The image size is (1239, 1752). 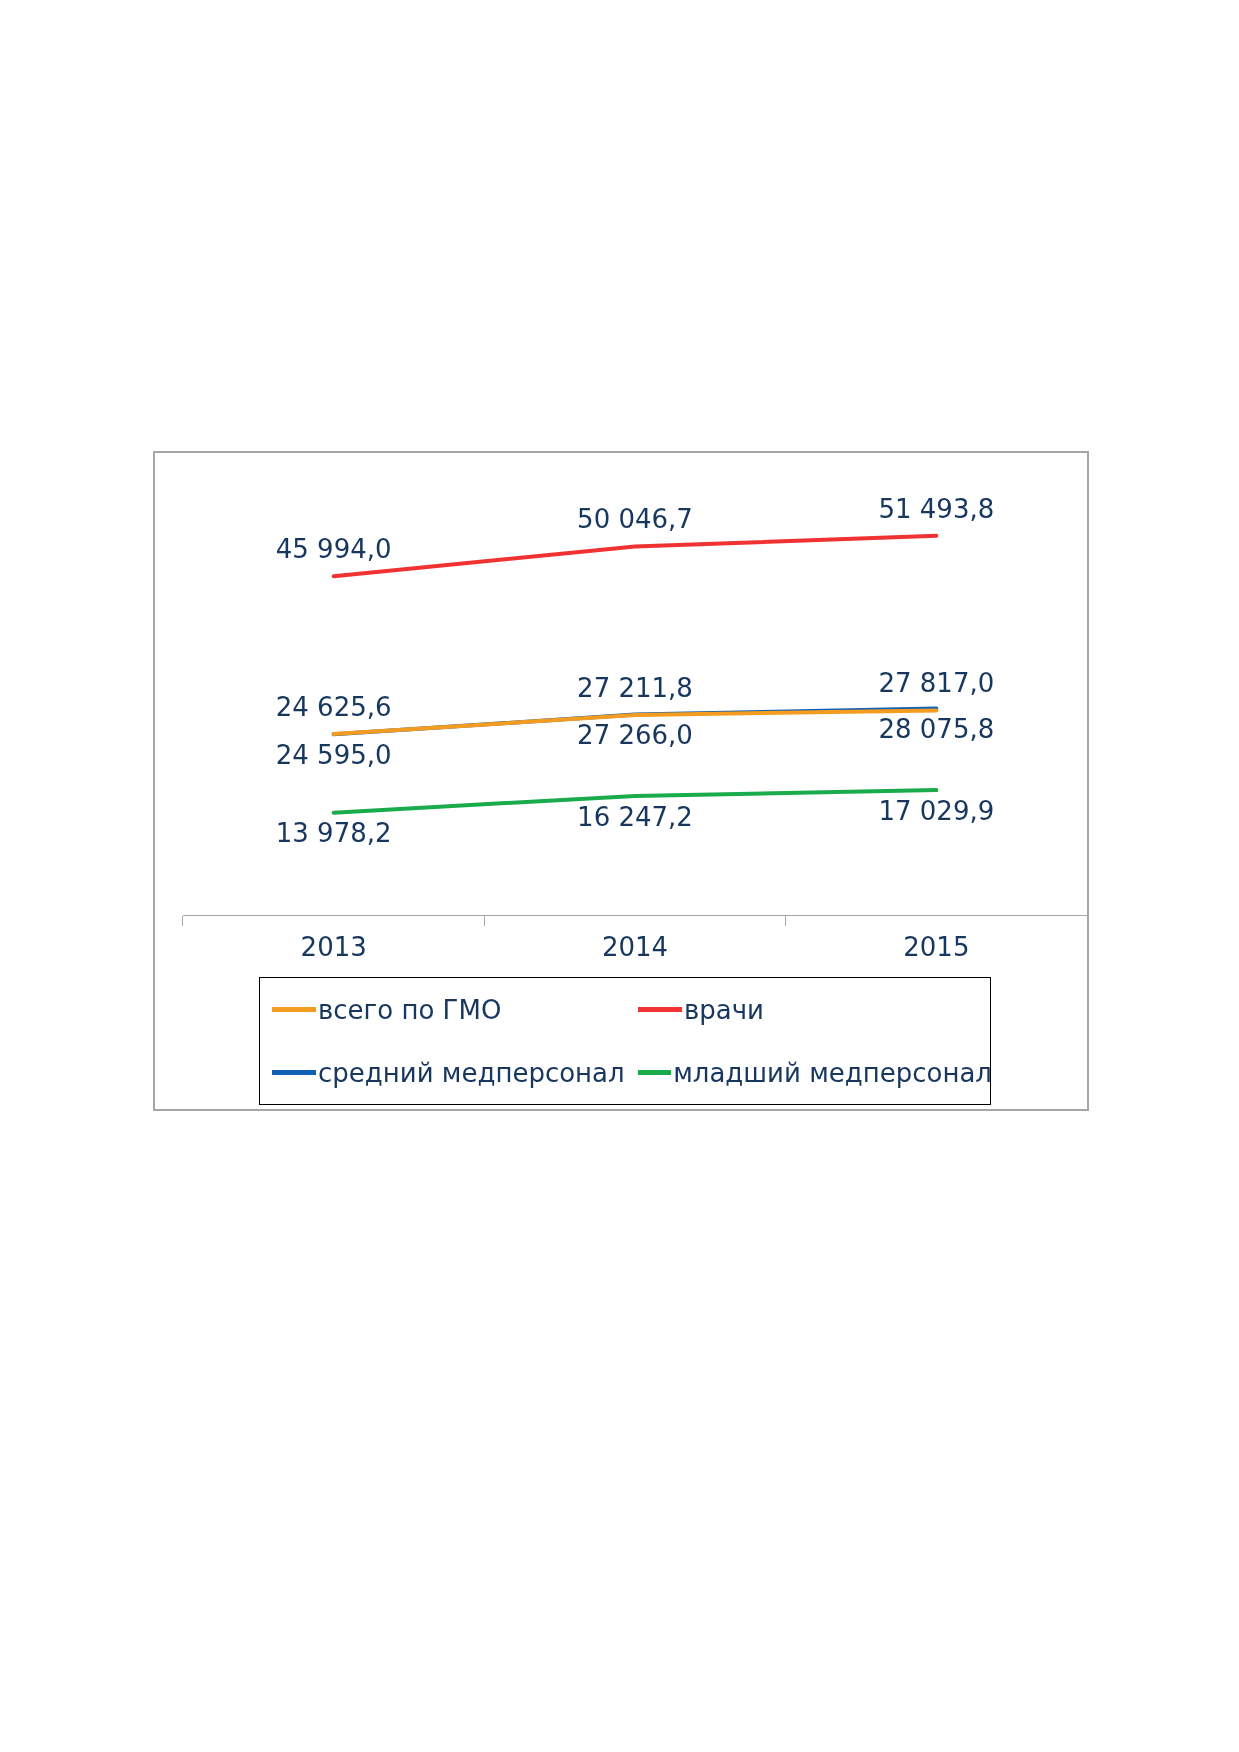 I want to click on data-label: 17 029,9, so click(x=936, y=810).